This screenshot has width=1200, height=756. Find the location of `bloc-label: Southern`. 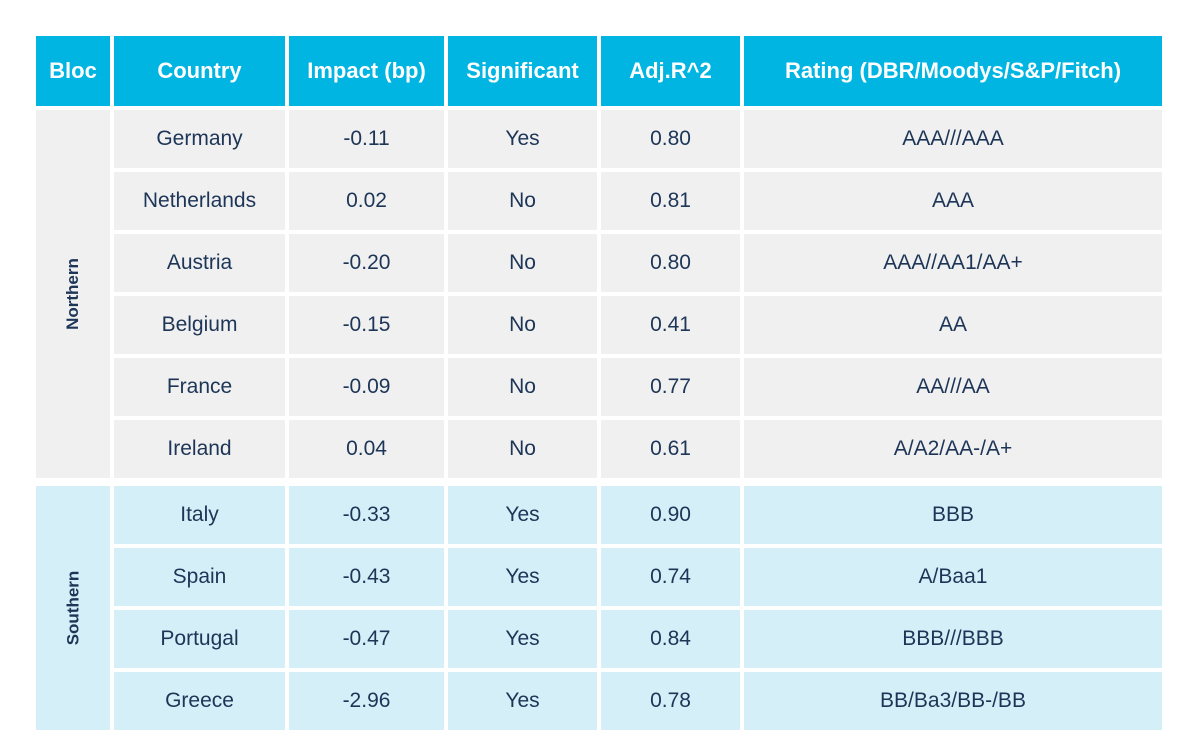

bloc-label: Southern is located at coordinates (73, 608).